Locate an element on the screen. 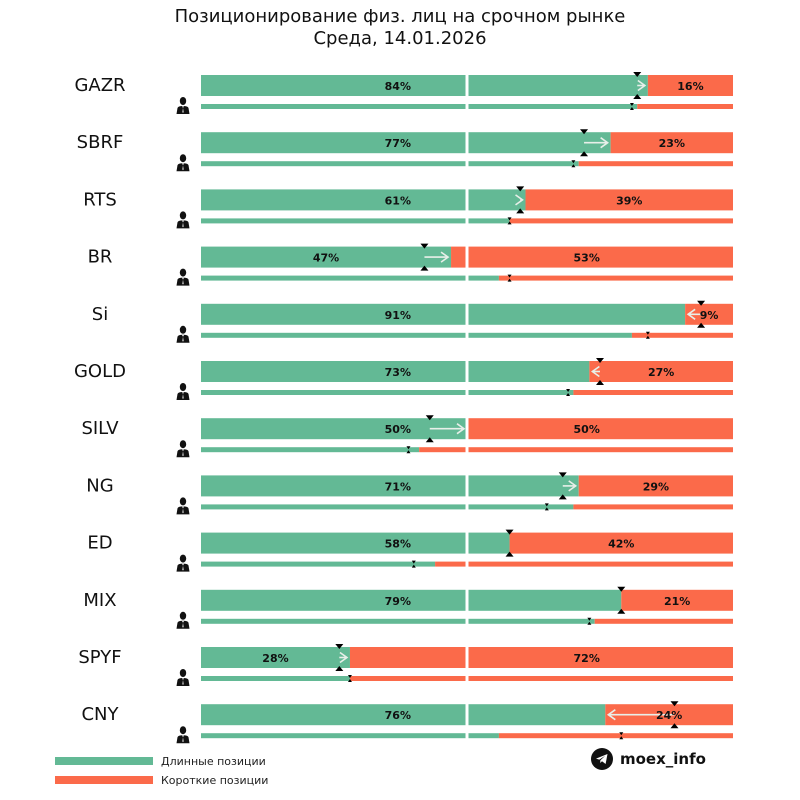 The width and height of the screenshot is (800, 800). short-value-label: 50% is located at coordinates (587, 429).